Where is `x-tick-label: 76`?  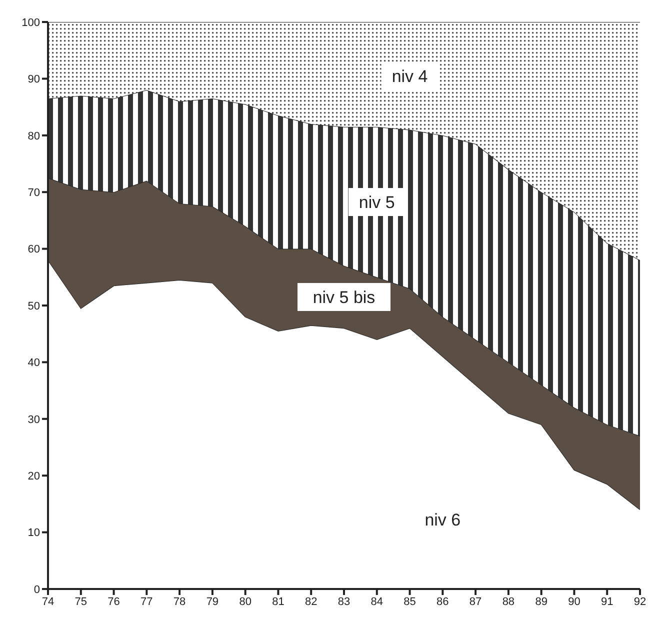 x-tick-label: 76 is located at coordinates (114, 602).